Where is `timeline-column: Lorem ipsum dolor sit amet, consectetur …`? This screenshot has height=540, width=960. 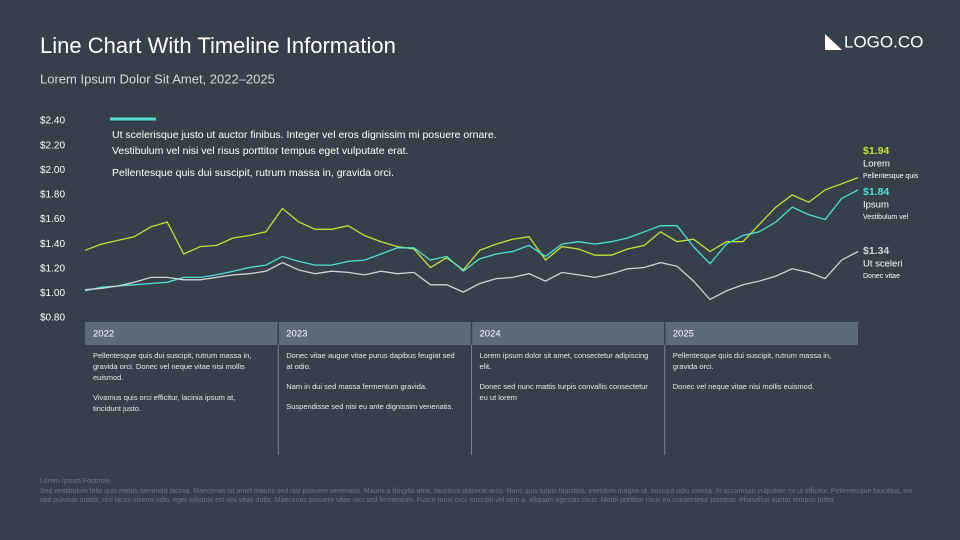
timeline-column: Lorem ipsum dolor sit amet, consectetur … is located at coordinates (565, 381).